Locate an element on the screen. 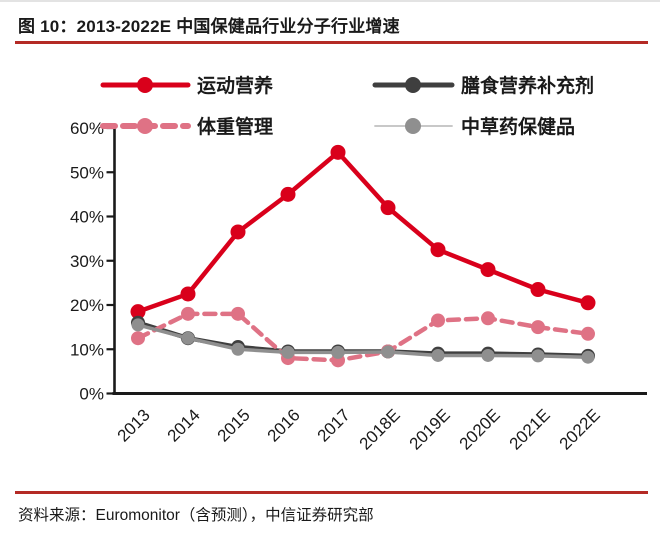 Image resolution: width=660 pixels, height=546 pixels. top-divider is located at coordinates (330, 1).